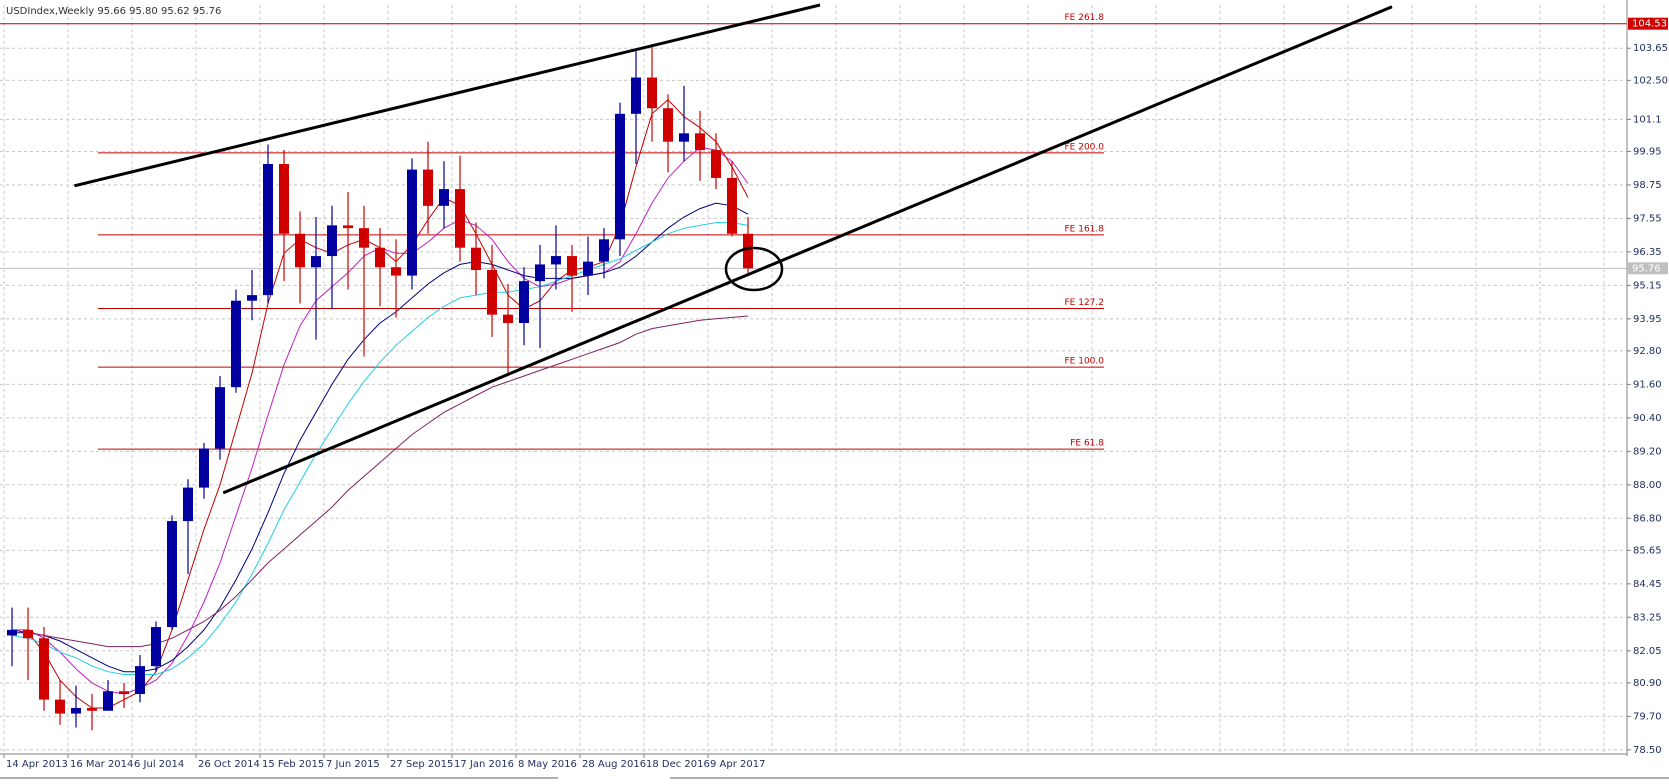  I want to click on x-tick-label: 18 Dec 2016, so click(678, 764).